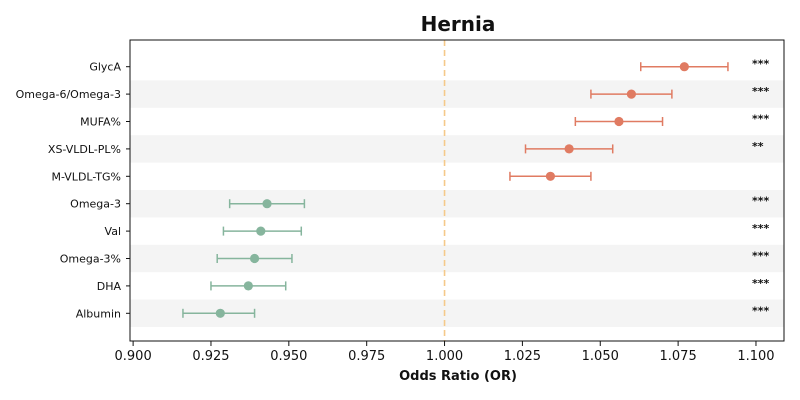 The width and height of the screenshot is (800, 400). What do you see at coordinates (458, 24) in the screenshot?
I see `chart-title: Hernia` at bounding box center [458, 24].